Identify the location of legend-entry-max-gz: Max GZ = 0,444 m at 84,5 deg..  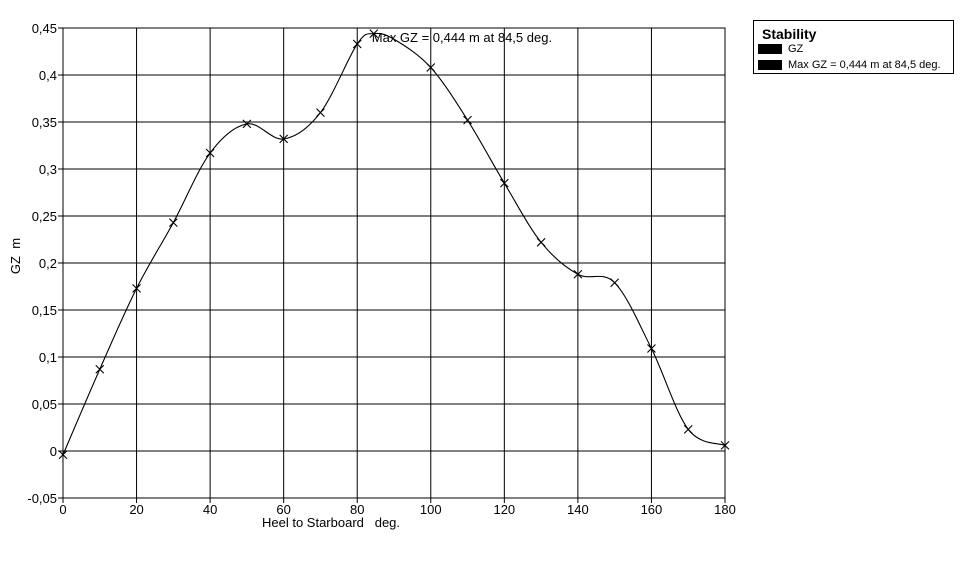
(849, 65).